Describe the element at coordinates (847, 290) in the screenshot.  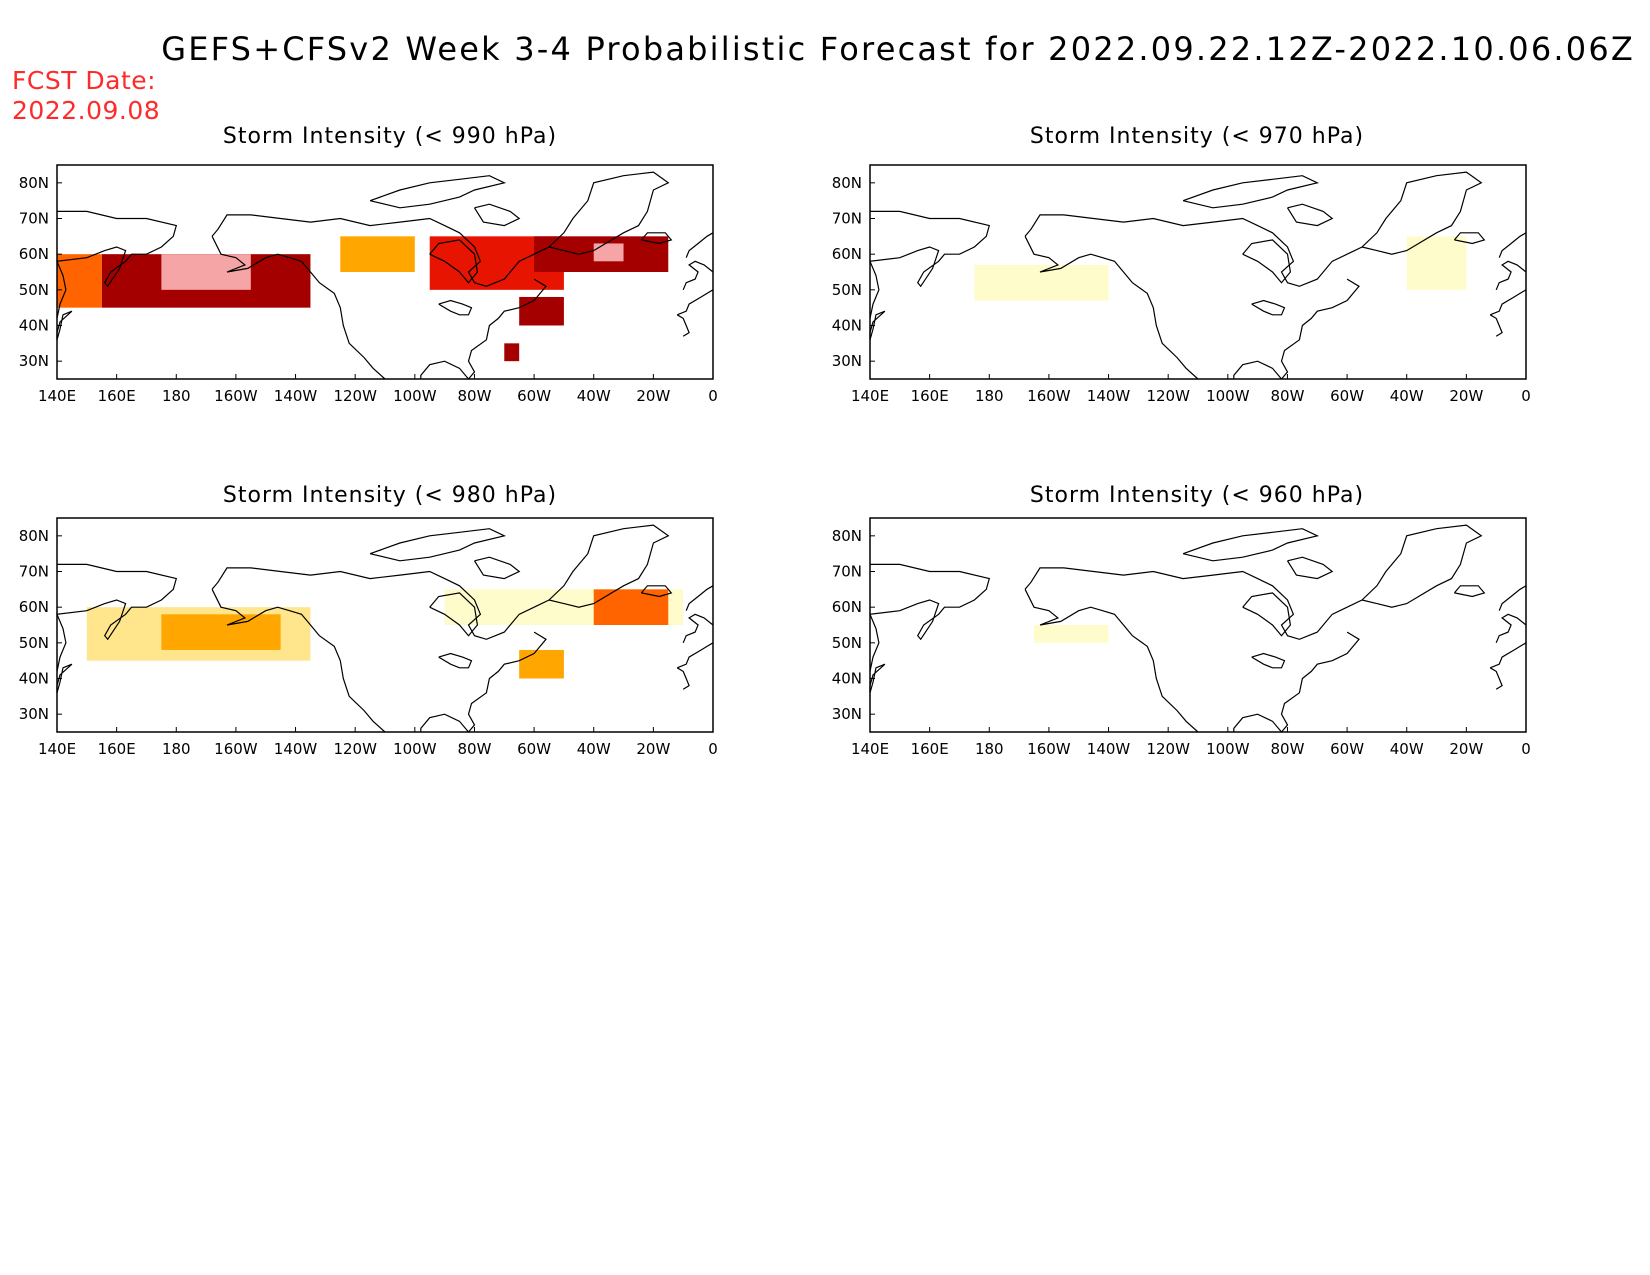
I see `p970-lat-tick-3: 50N` at that location.